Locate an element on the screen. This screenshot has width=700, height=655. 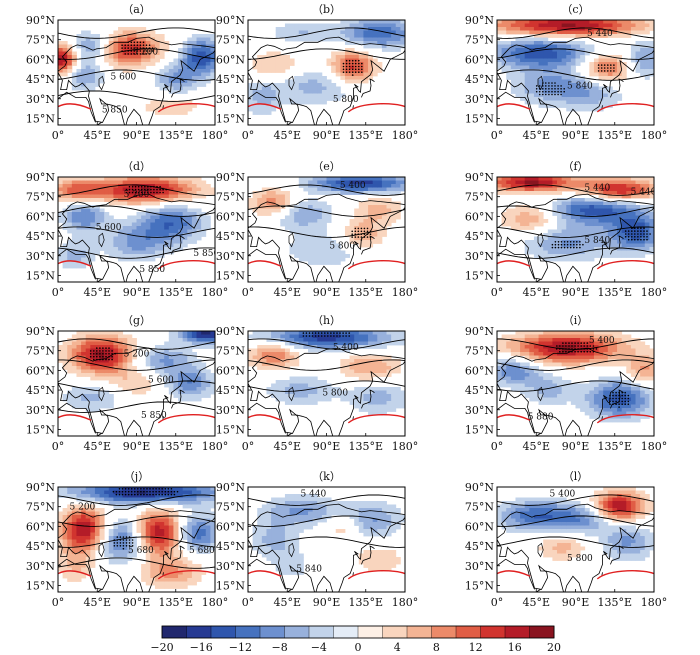
coastline is located at coordinates (326, 54).